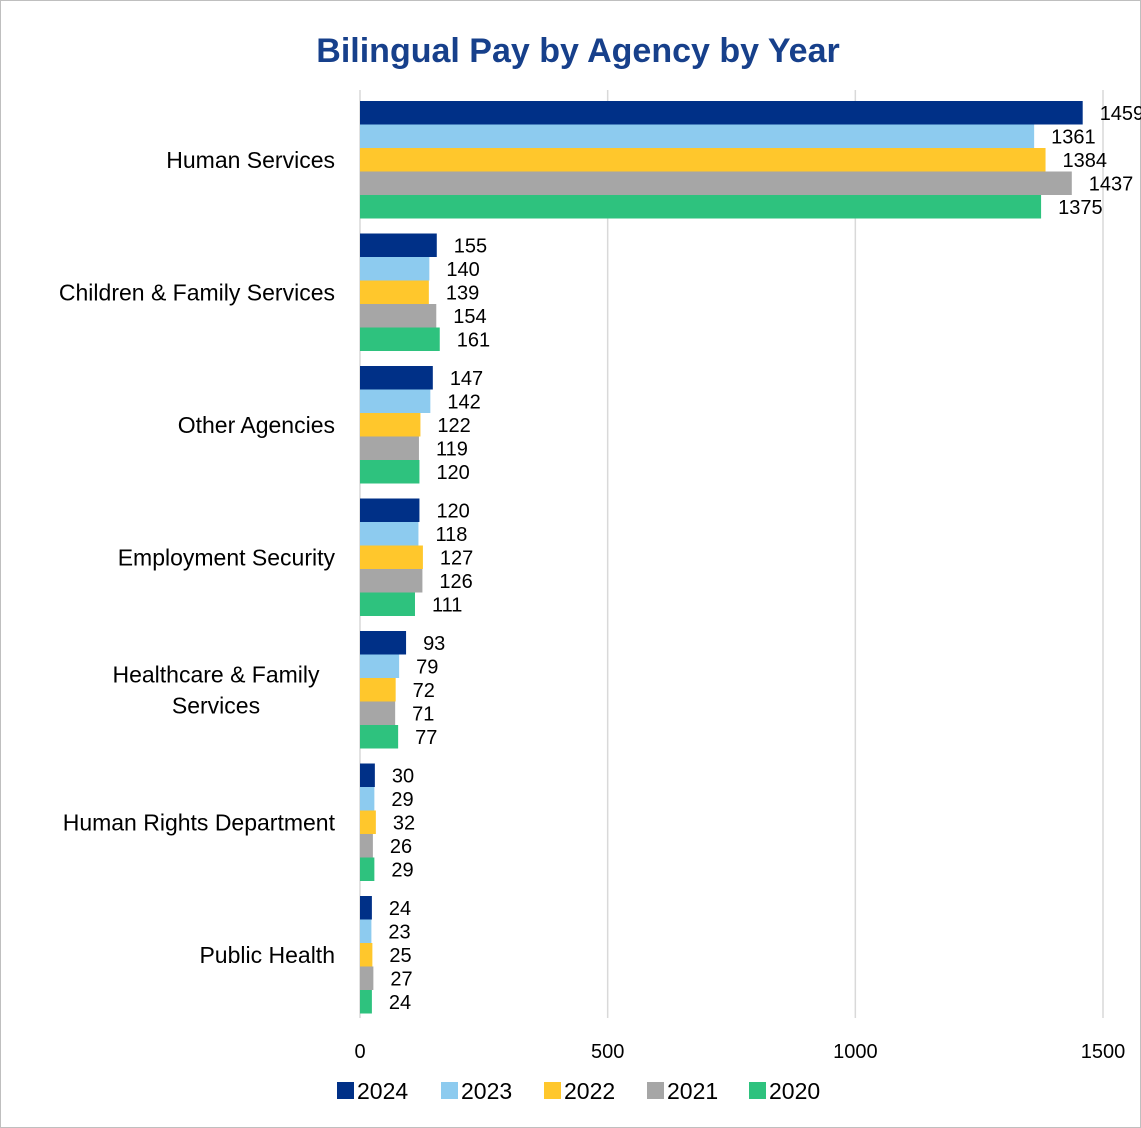 The image size is (1141, 1128). I want to click on data-label: 23, so click(399, 932).